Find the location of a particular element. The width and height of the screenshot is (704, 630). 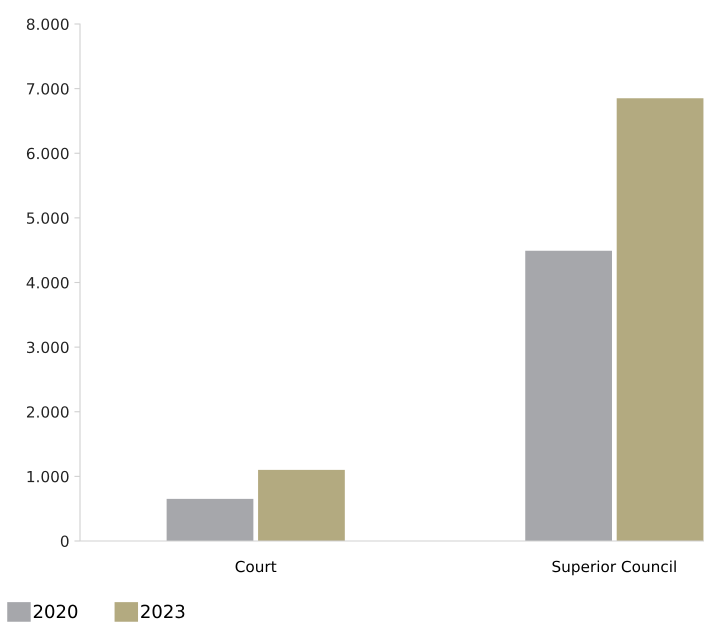

legend-label: 2020 is located at coordinates (56, 611).